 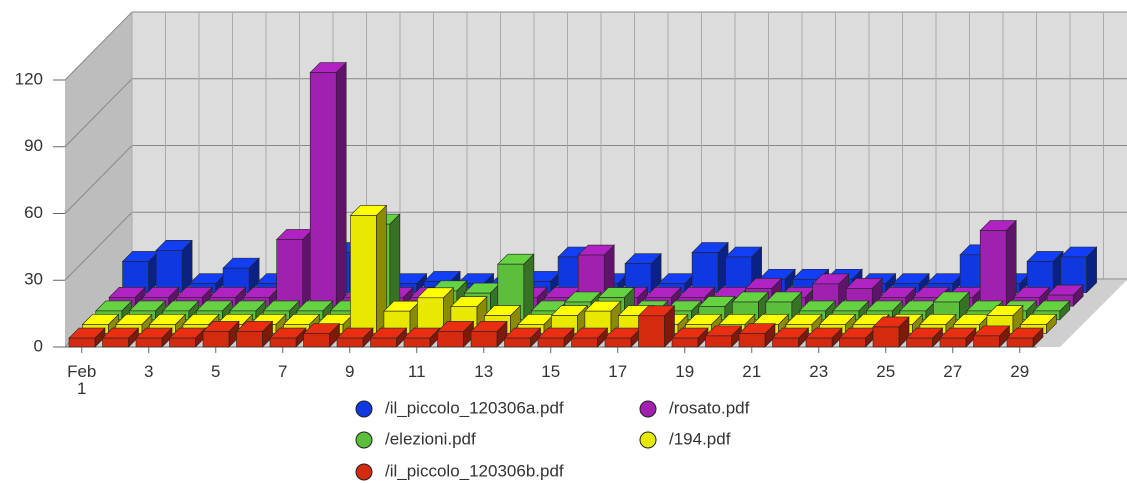 What do you see at coordinates (700, 438) in the screenshot?
I see `legend-label: /194.pdf` at bounding box center [700, 438].